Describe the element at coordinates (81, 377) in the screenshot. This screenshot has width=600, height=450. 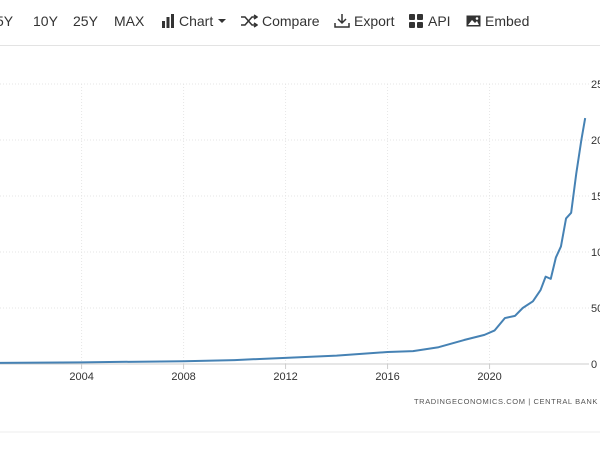
I see `x-tick-label: 2004` at that location.